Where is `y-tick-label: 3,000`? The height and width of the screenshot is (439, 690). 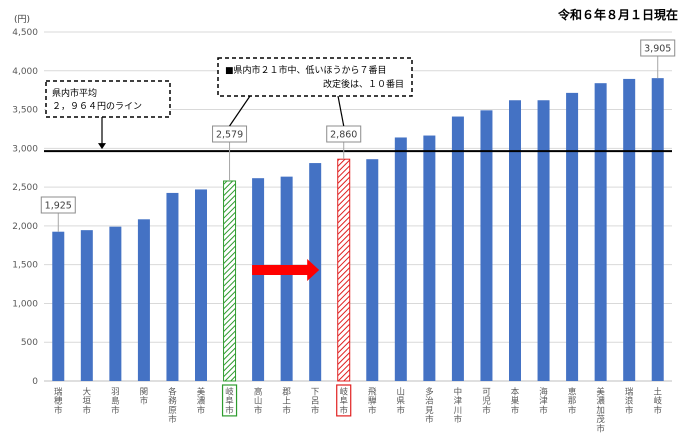 y-tick-label: 3,000 is located at coordinates (25, 149).